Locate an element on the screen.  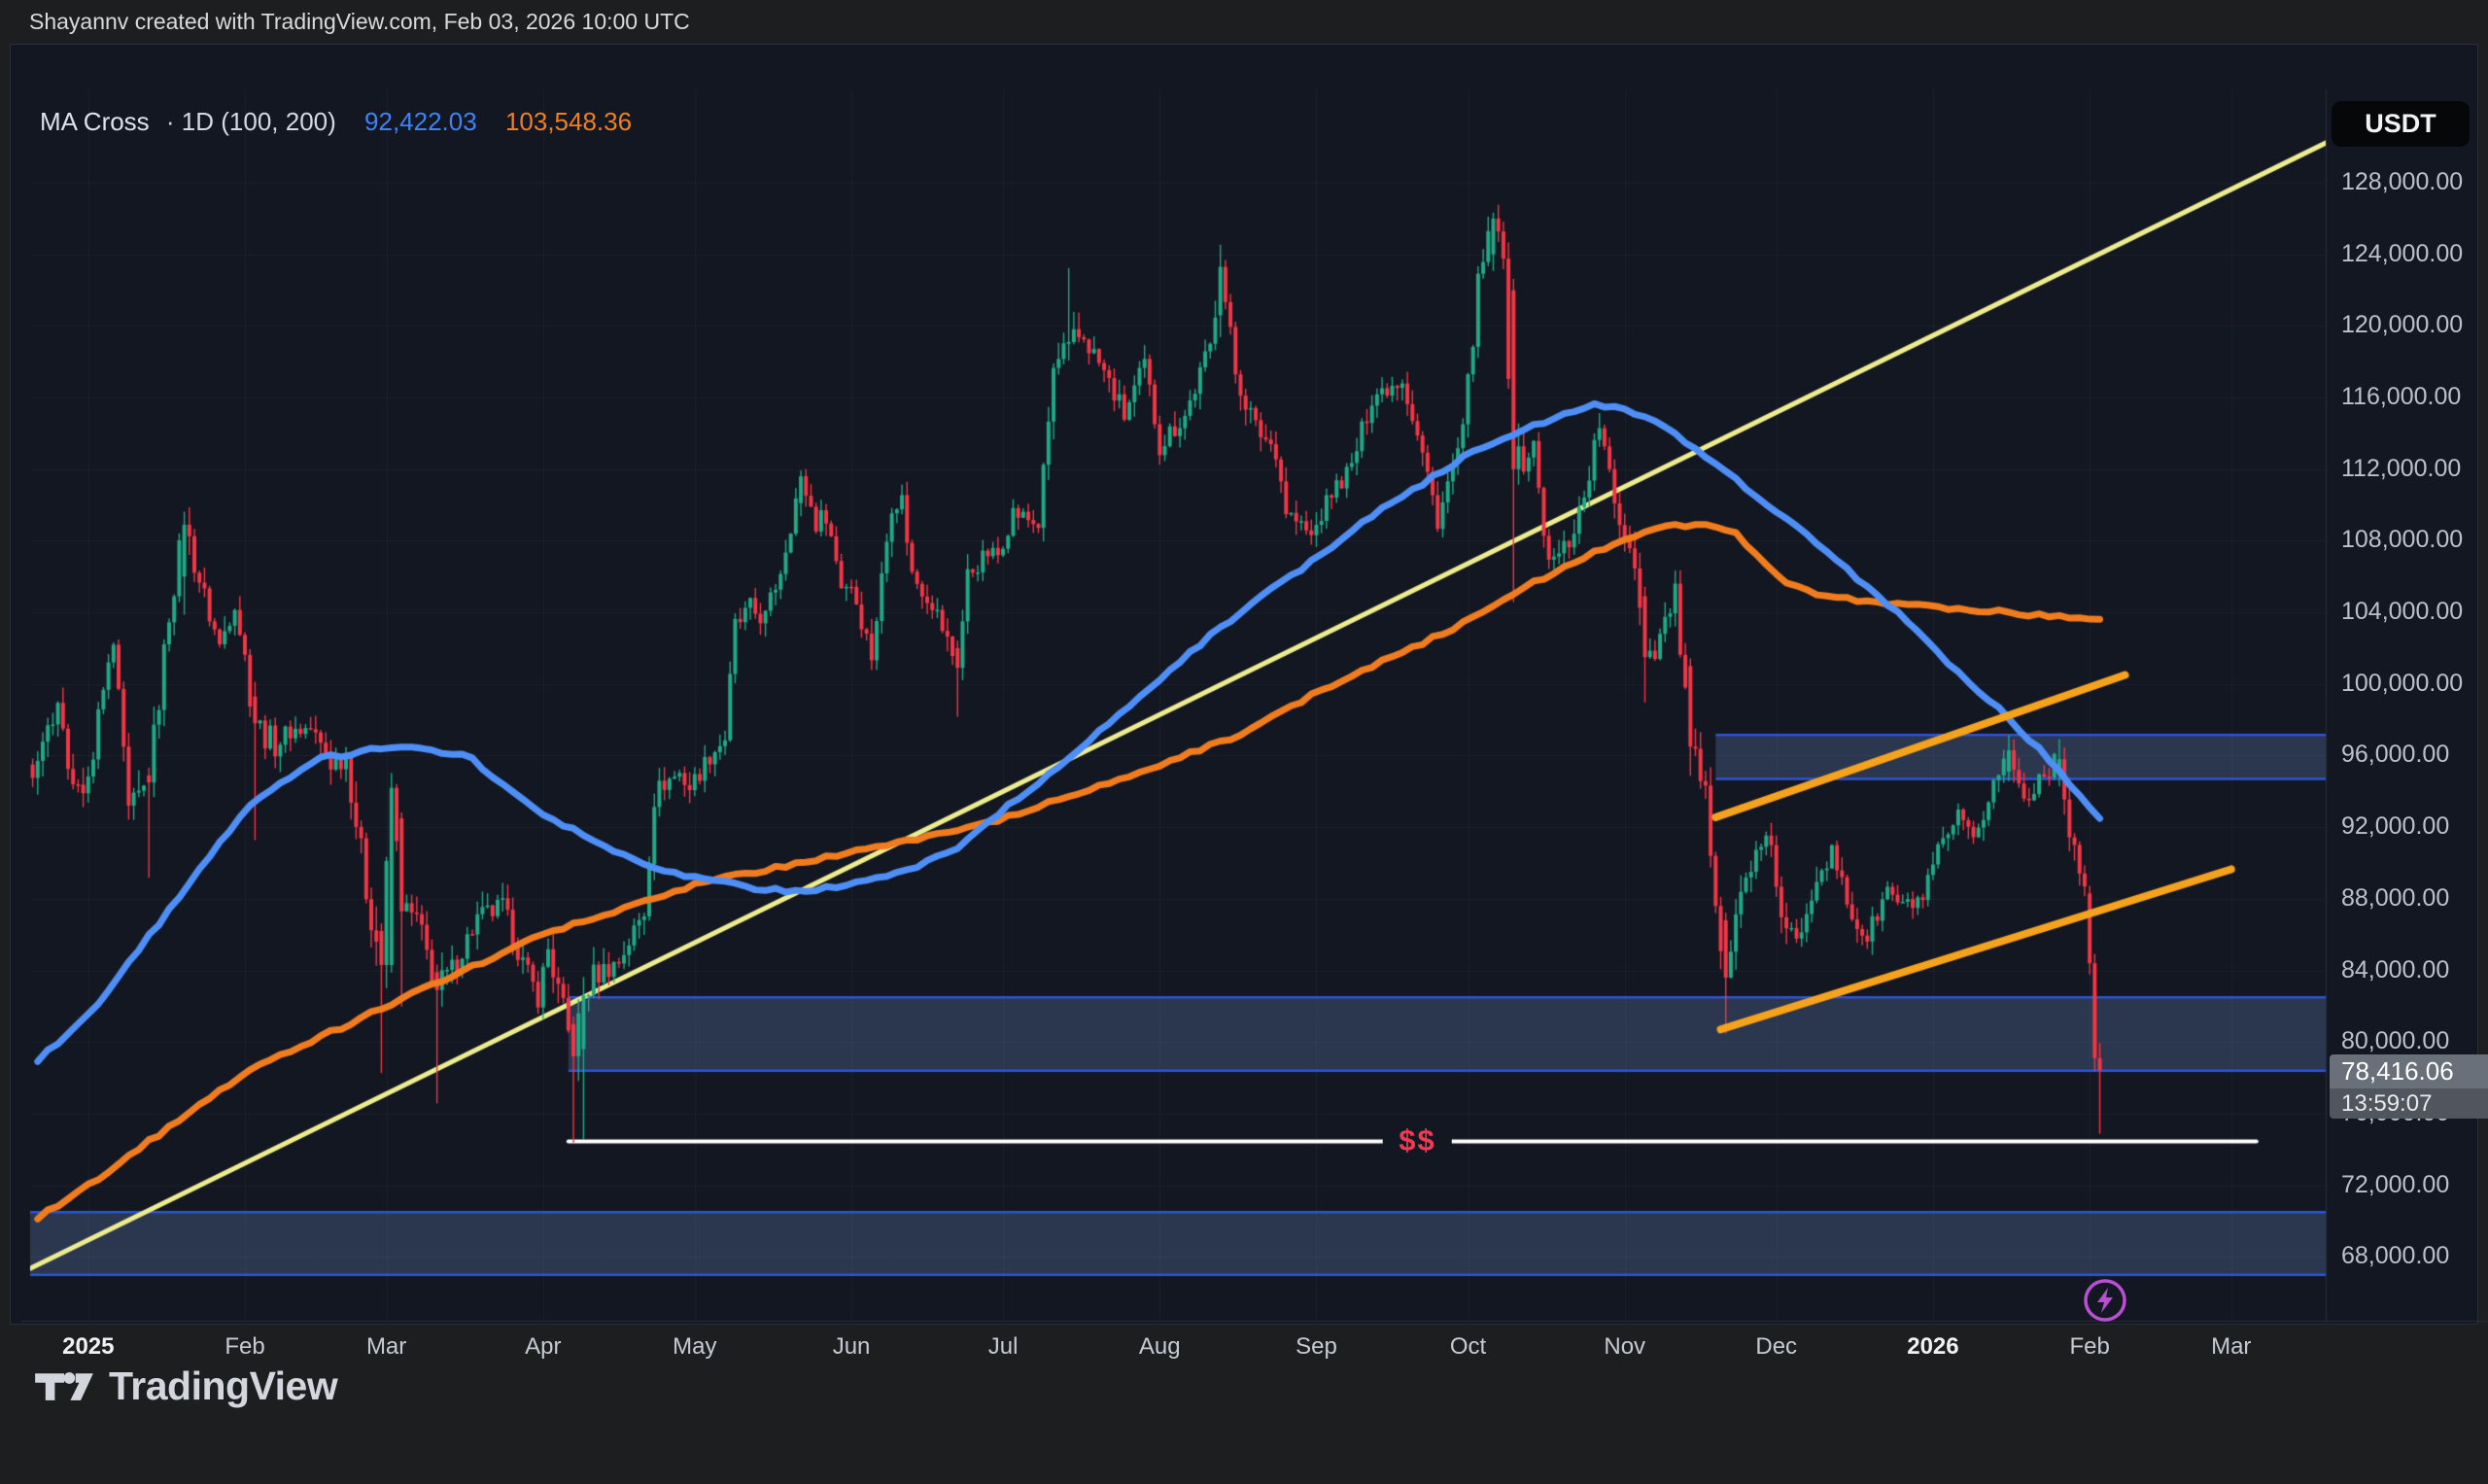
price-tick: 116,000.00 is located at coordinates (2401, 397).